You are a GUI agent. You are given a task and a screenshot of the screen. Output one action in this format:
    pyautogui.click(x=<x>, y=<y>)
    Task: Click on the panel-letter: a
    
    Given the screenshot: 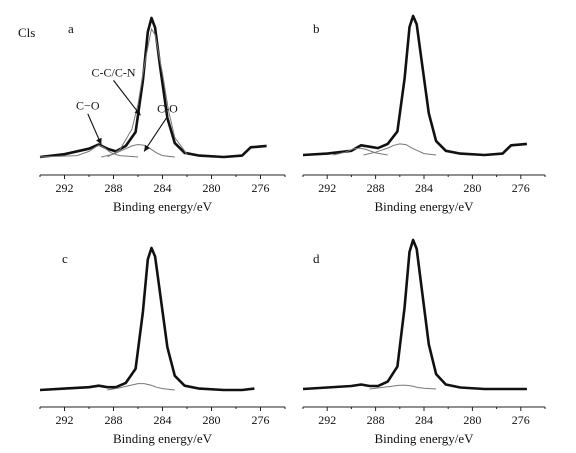 What is the action you would take?
    pyautogui.click(x=71, y=28)
    